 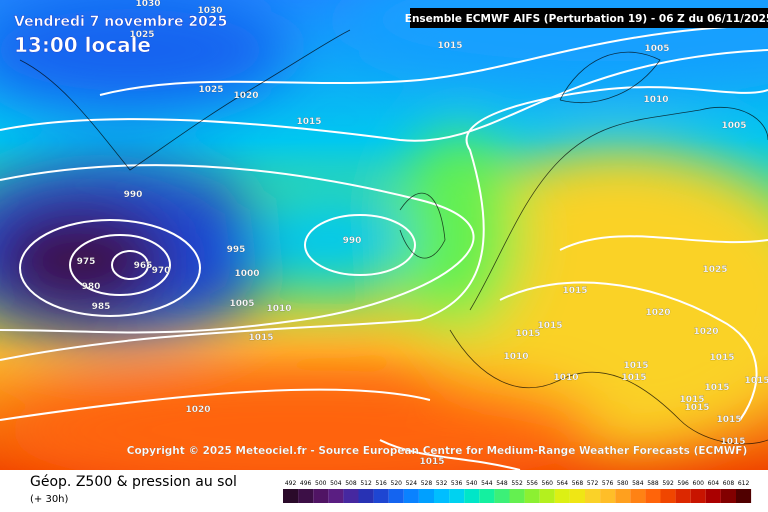 What do you see at coordinates (236, 250) in the screenshot?
I see `isobar-label: 995` at bounding box center [236, 250].